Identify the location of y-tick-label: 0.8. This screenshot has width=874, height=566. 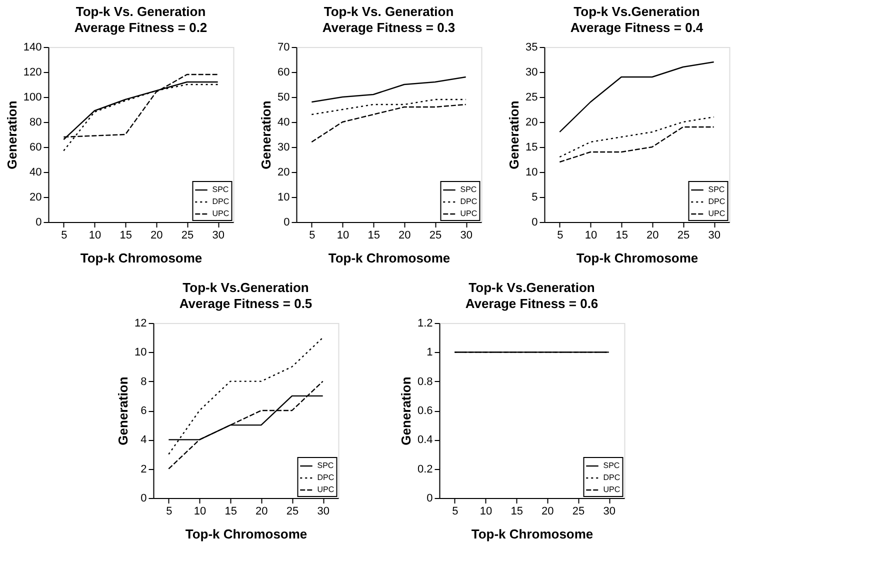
(425, 382).